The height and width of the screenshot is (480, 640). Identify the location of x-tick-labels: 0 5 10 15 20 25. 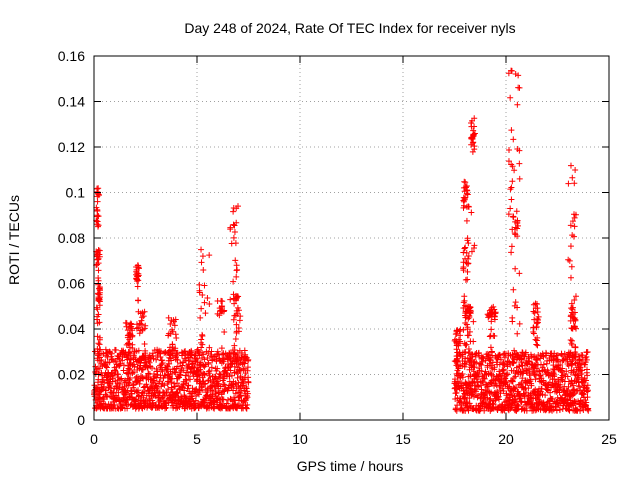
(353, 439).